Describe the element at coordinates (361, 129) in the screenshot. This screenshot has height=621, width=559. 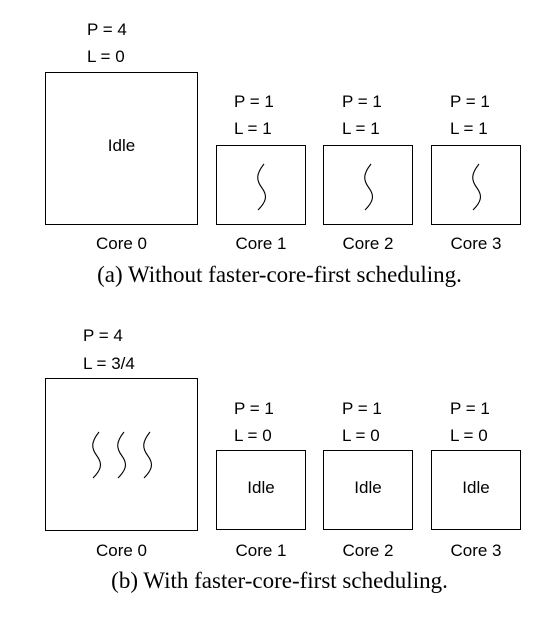
I see `core2-l-label: L = 1` at that location.